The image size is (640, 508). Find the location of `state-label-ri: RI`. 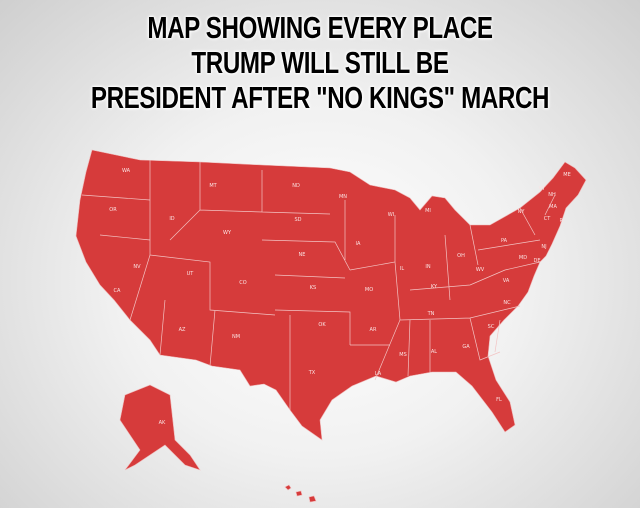

state-label-ri: RI is located at coordinates (562, 221).